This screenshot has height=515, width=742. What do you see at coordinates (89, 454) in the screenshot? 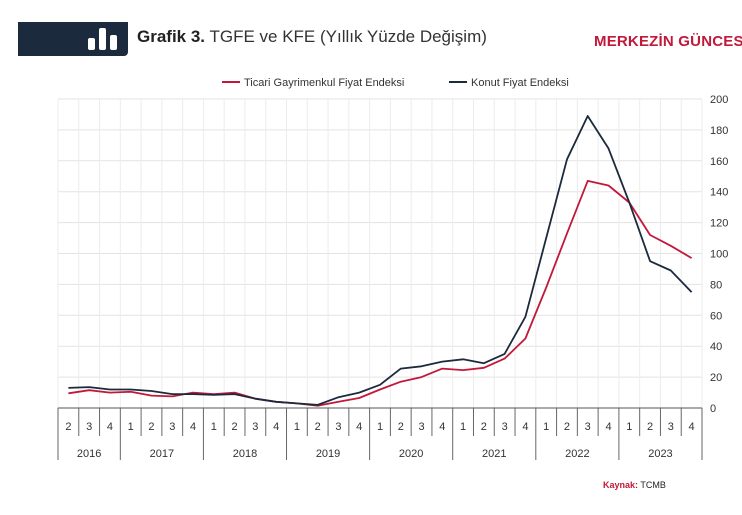
I see `x-year-label: 2016` at bounding box center [89, 454].